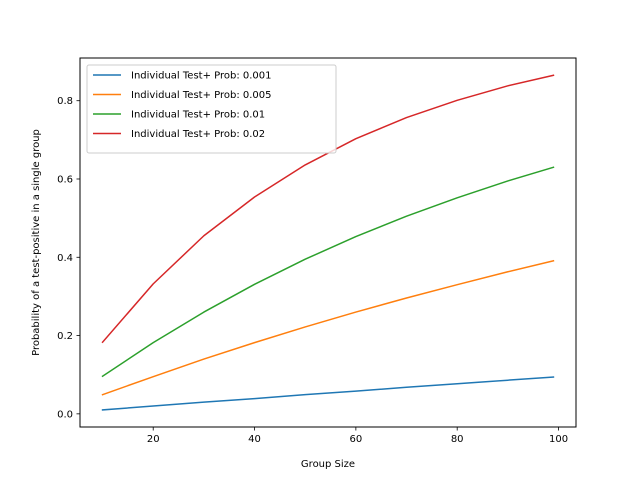 The image size is (640, 480). What do you see at coordinates (198, 115) in the screenshot?
I see `legend-label-3: Individual Test+ Prob: 0.01` at bounding box center [198, 115].